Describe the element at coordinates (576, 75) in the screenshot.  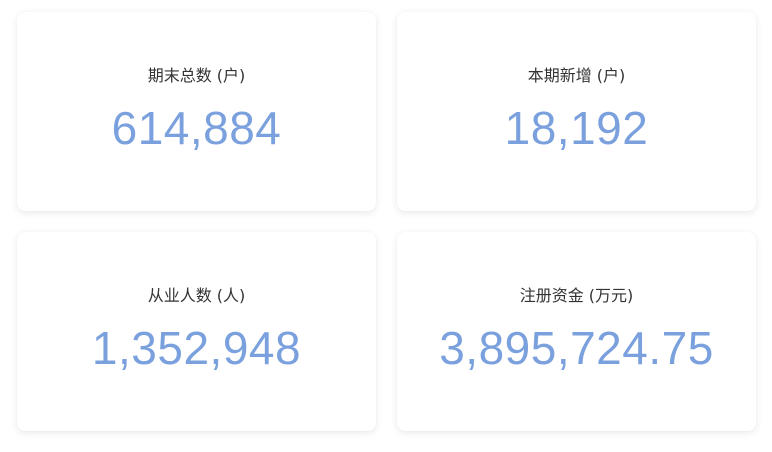
I see `stat-label: 本期新增 (户)` at that location.